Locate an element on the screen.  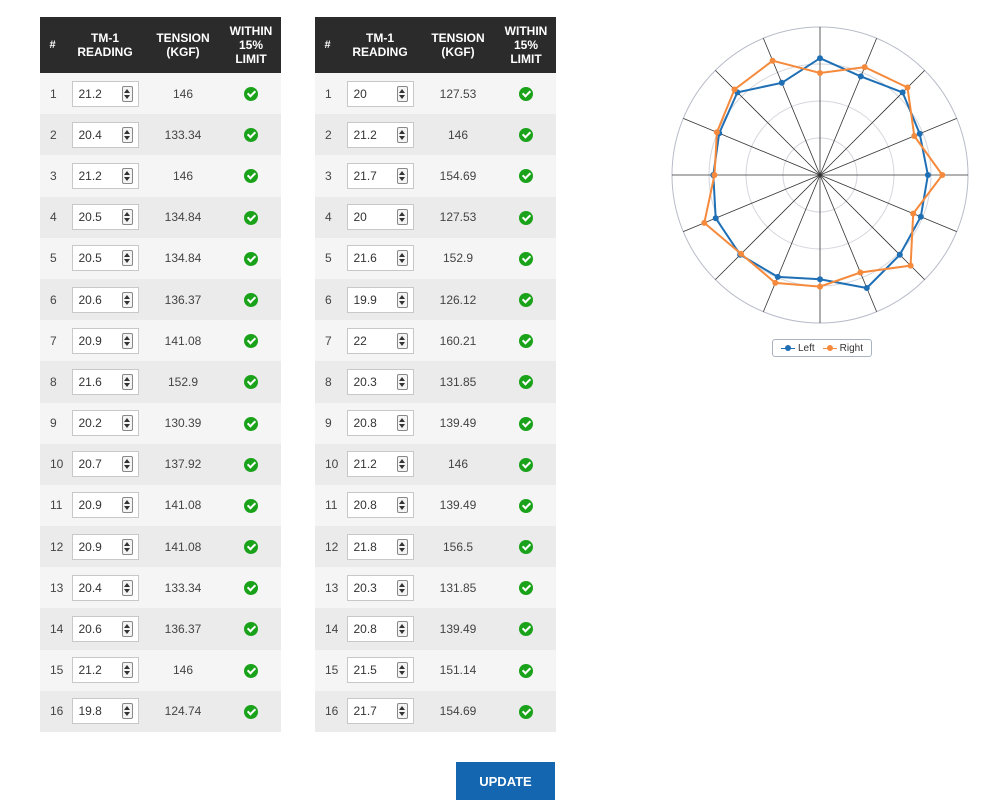
update-button: UPDATE is located at coordinates (505, 781).